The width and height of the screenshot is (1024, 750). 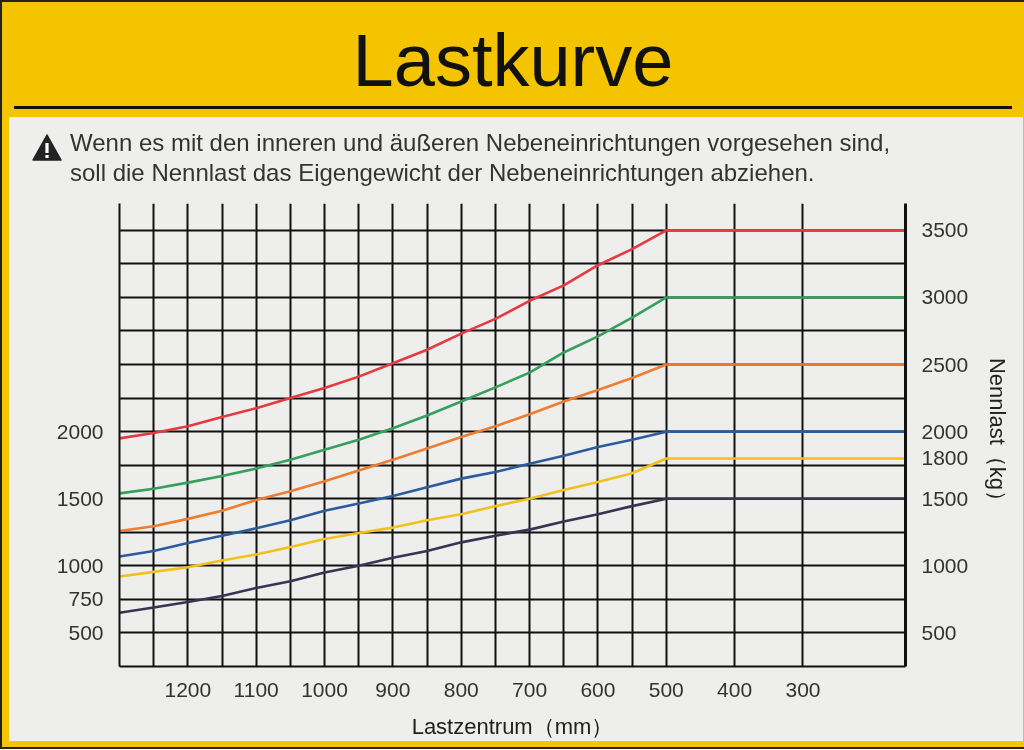 What do you see at coordinates (945, 565) in the screenshot?
I see `y2-tick-label: 1000` at bounding box center [945, 565].